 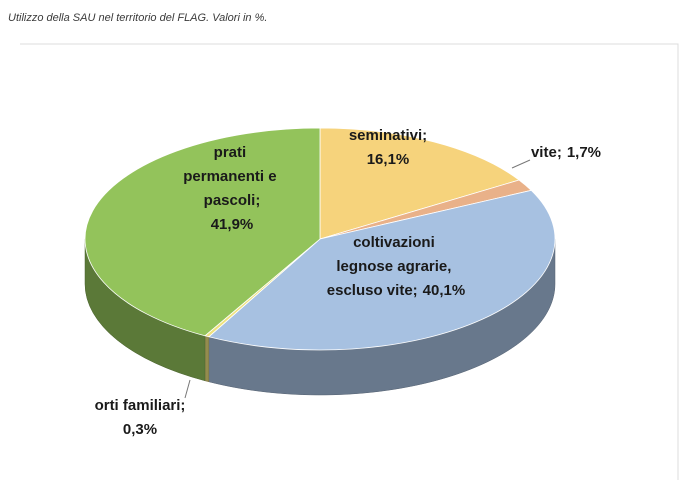 I want to click on data-label: 41,9%, so click(x=232, y=224).